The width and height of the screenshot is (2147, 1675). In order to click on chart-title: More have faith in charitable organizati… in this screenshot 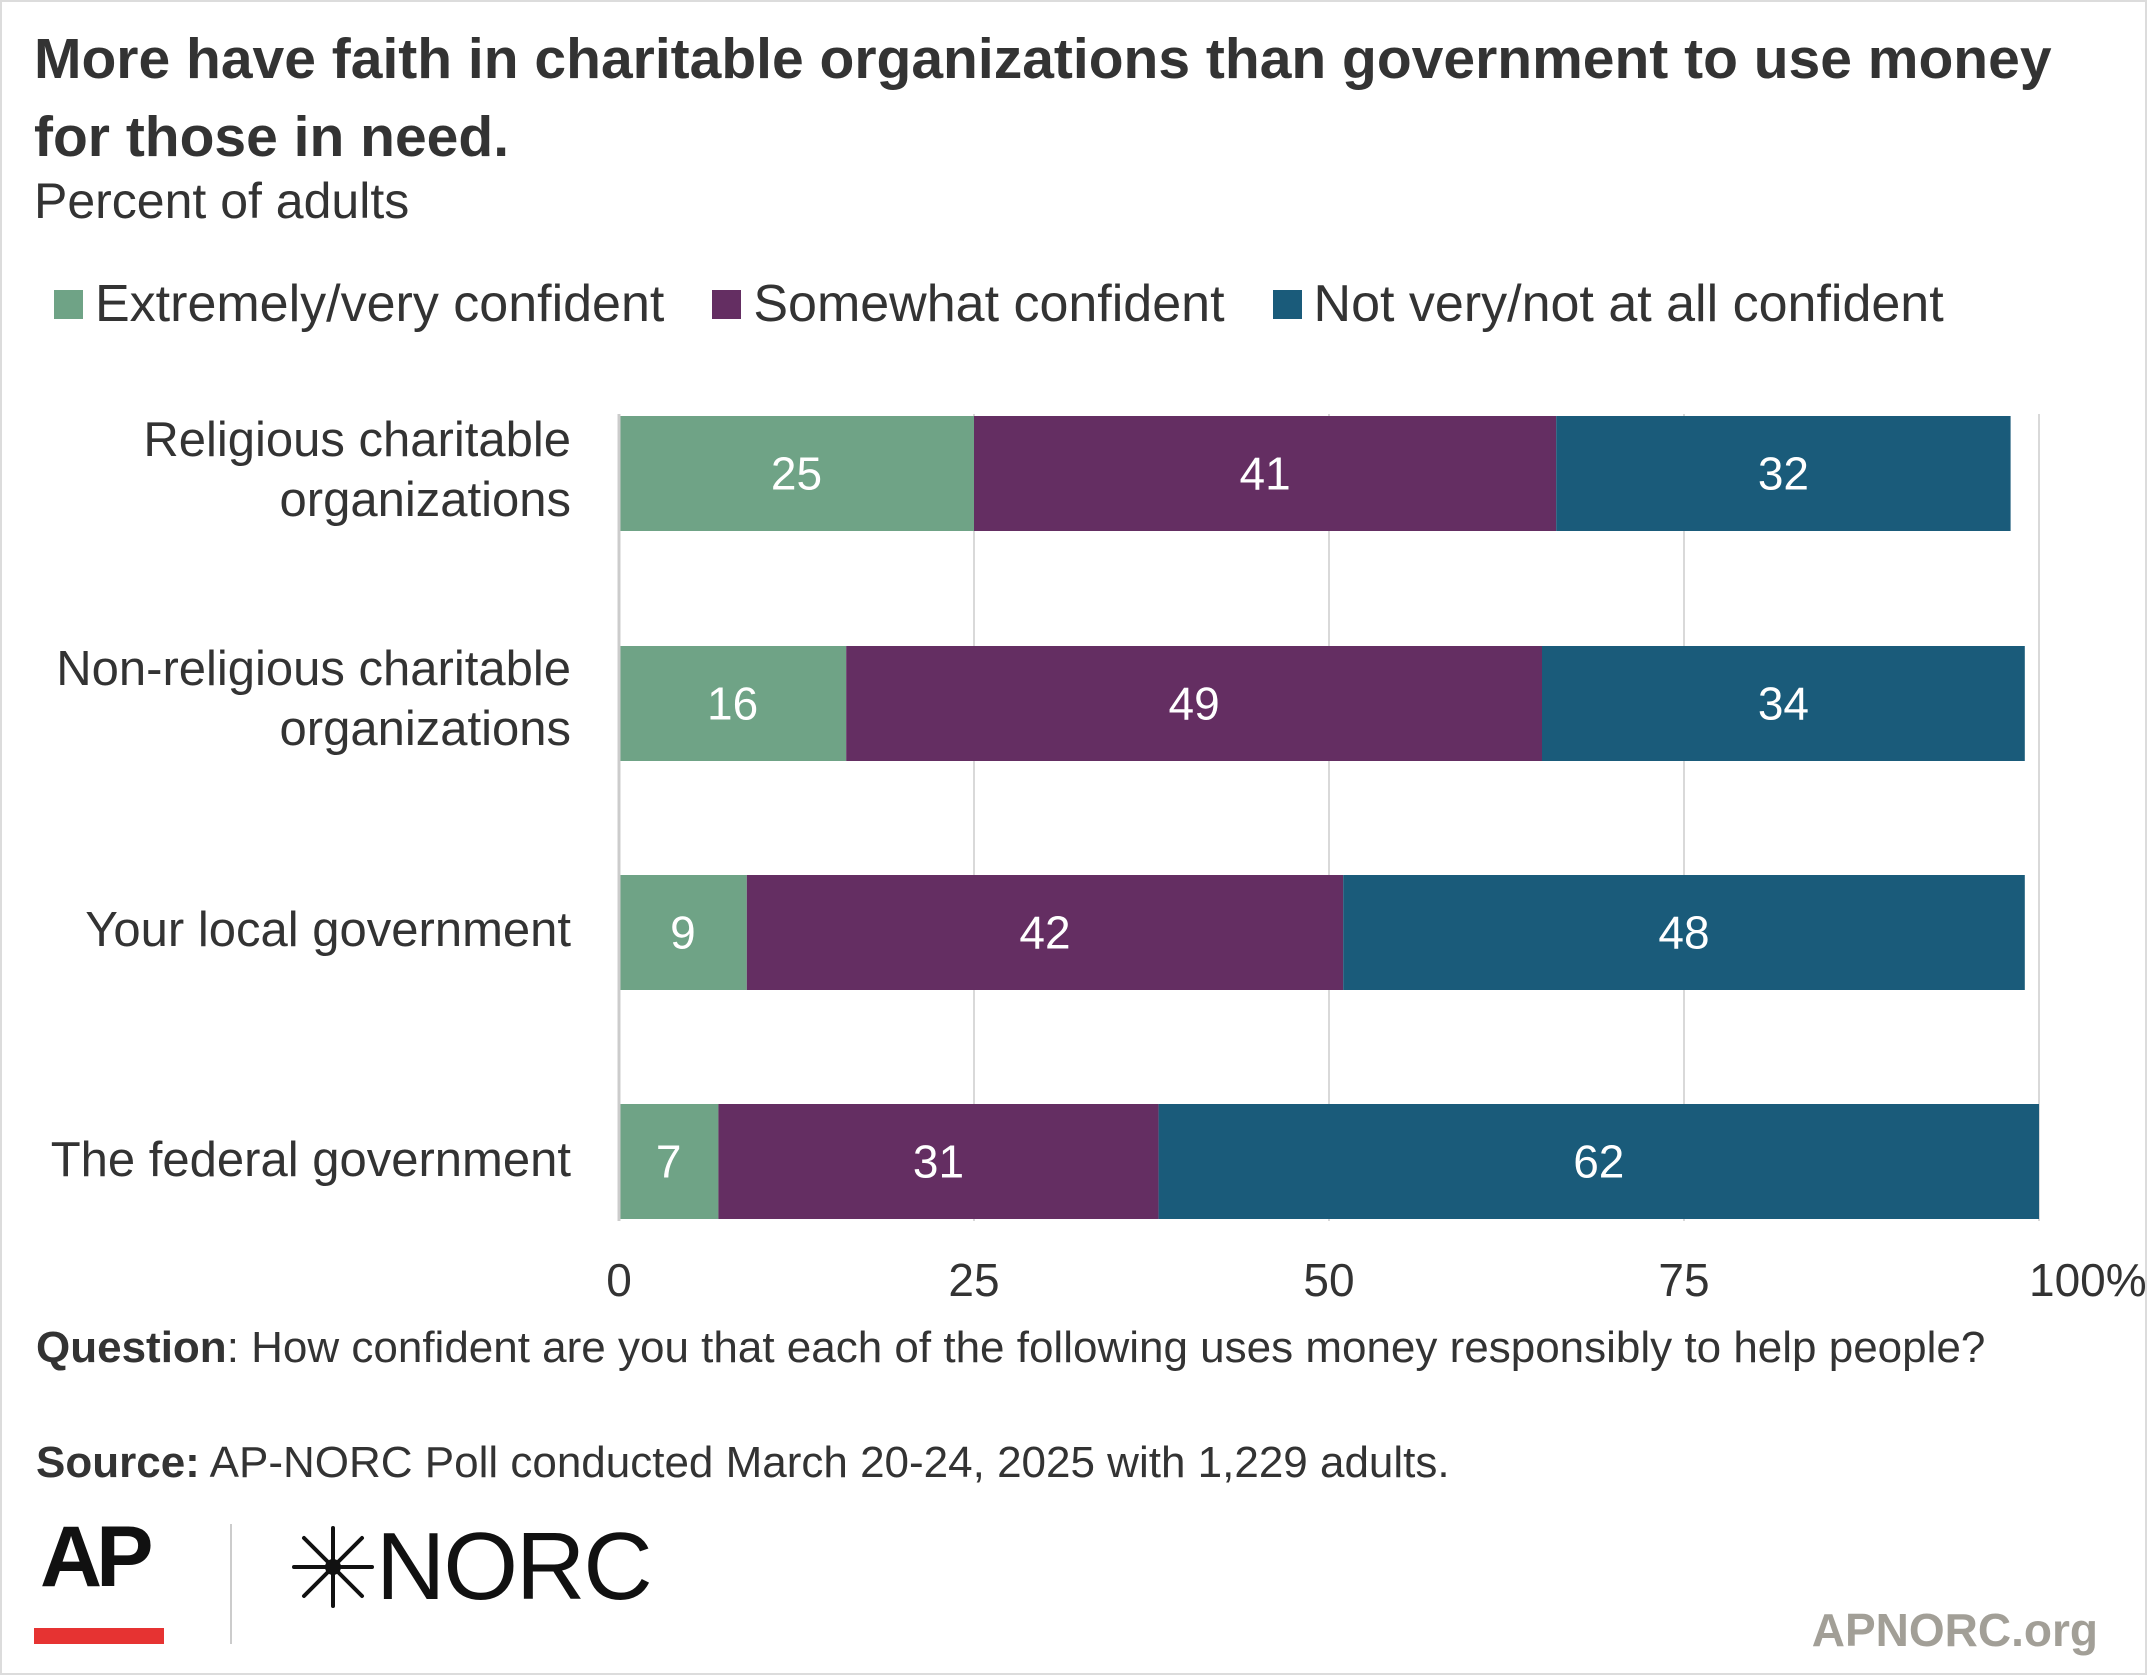, I will do `click(1043, 98)`.